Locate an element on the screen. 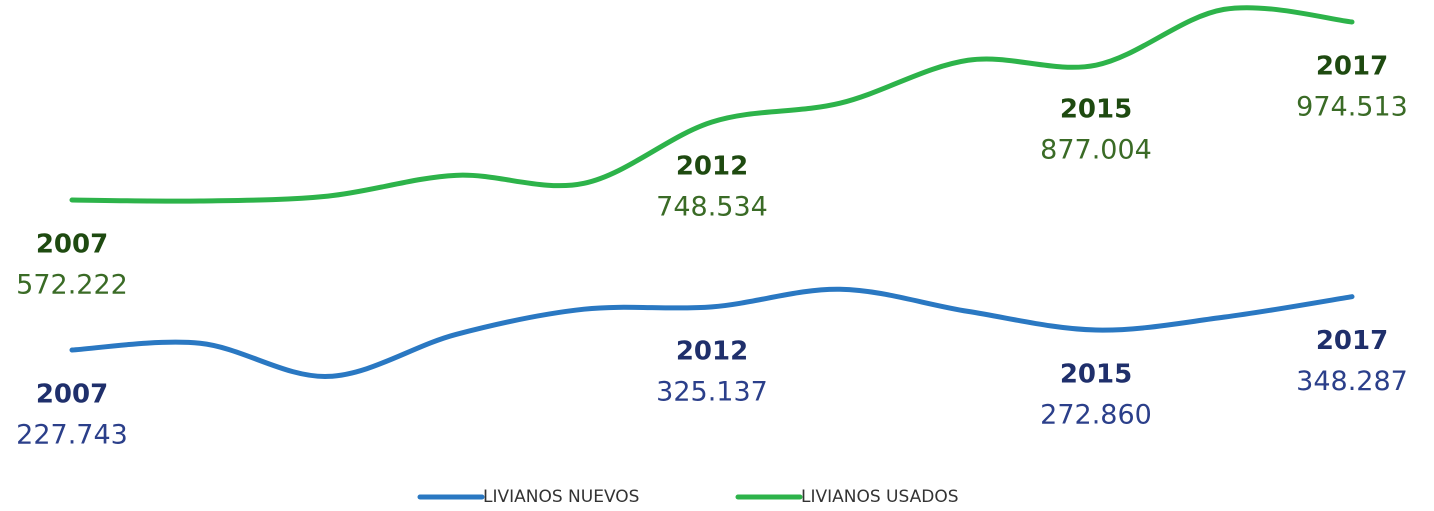 This screenshot has height=511, width=1434. data-label: 572.222 is located at coordinates (72, 285).